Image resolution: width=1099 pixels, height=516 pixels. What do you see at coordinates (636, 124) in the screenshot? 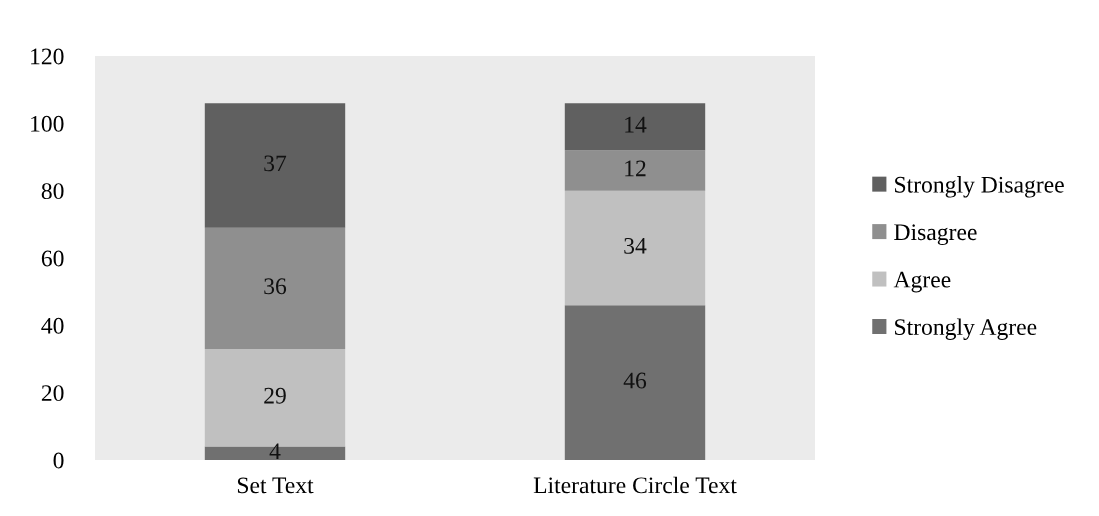
I see `data-label: 14` at bounding box center [636, 124].